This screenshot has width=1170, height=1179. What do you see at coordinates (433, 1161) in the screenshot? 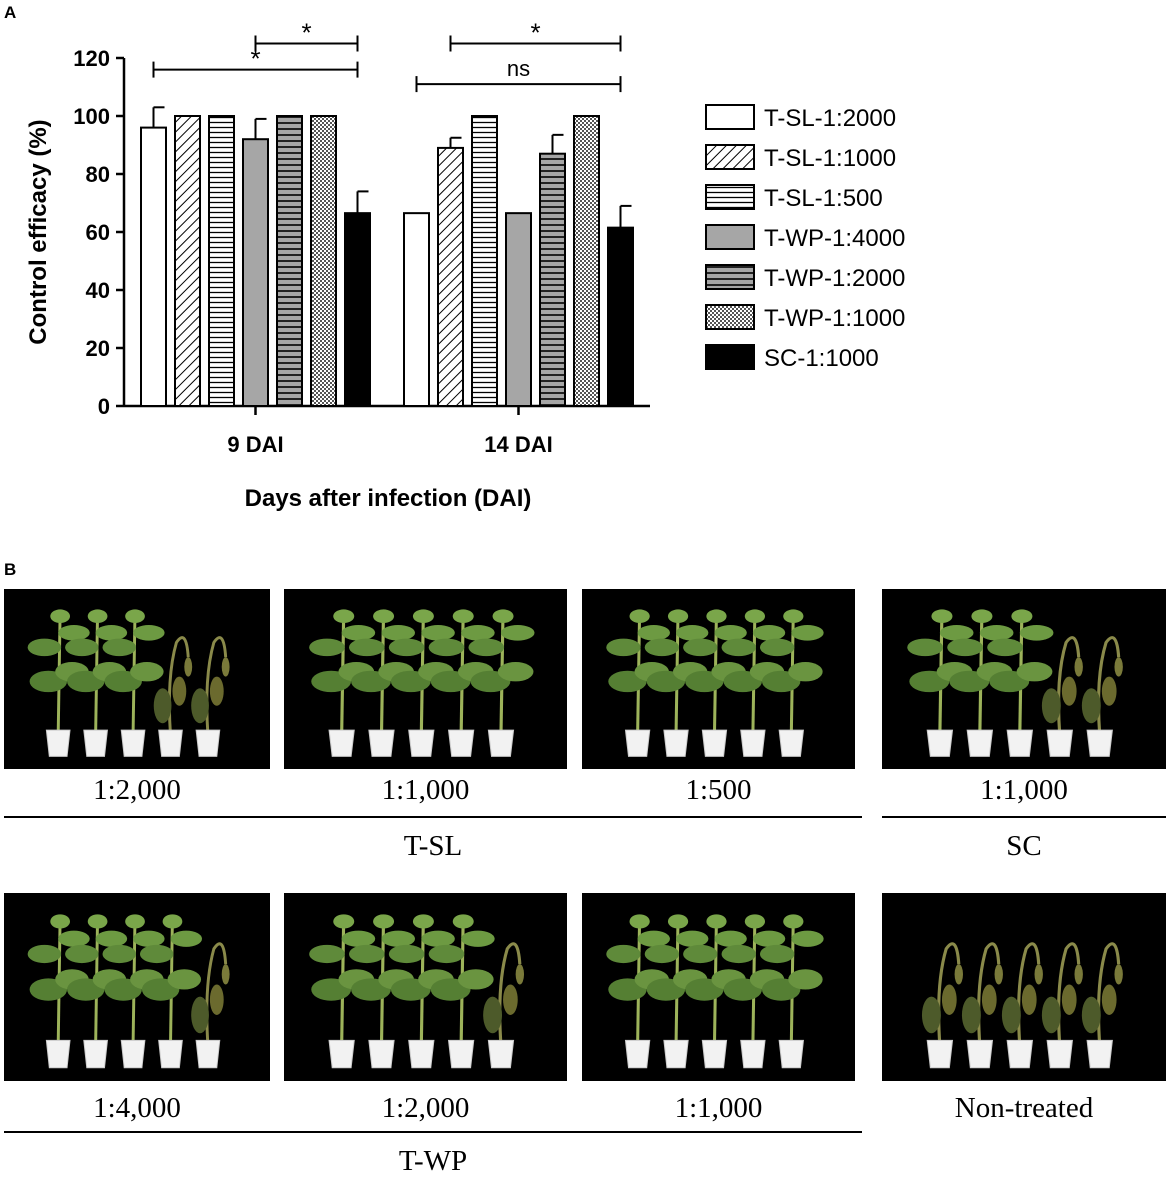
I see `group-label-twp: T-WP` at bounding box center [433, 1161].